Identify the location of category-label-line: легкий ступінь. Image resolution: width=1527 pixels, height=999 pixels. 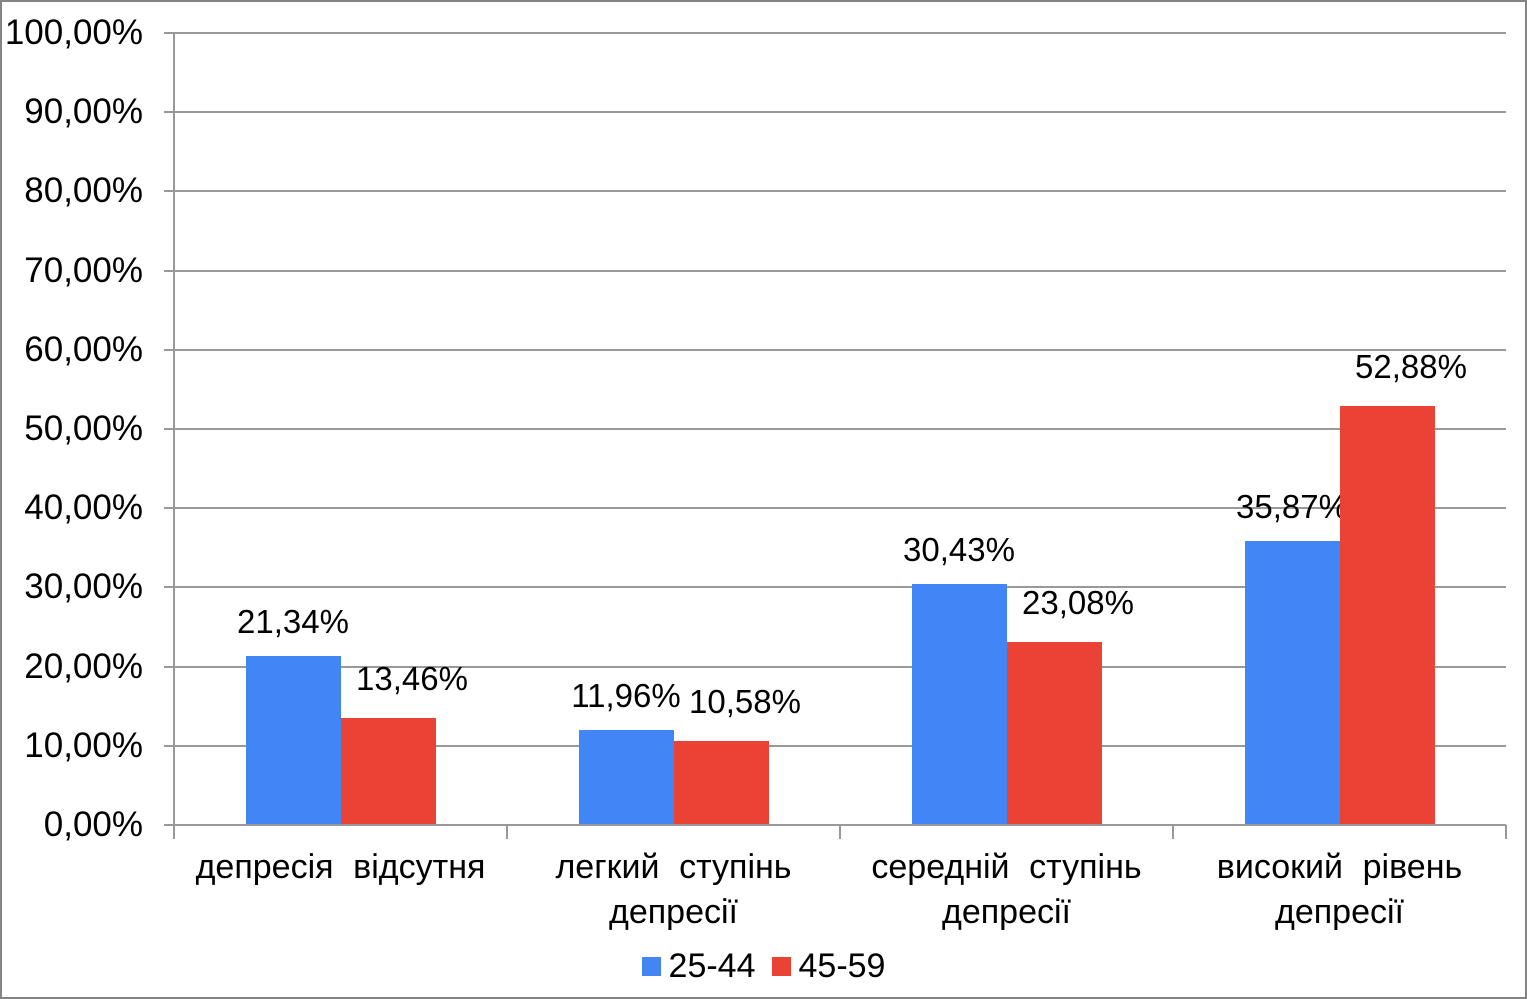
(673, 867).